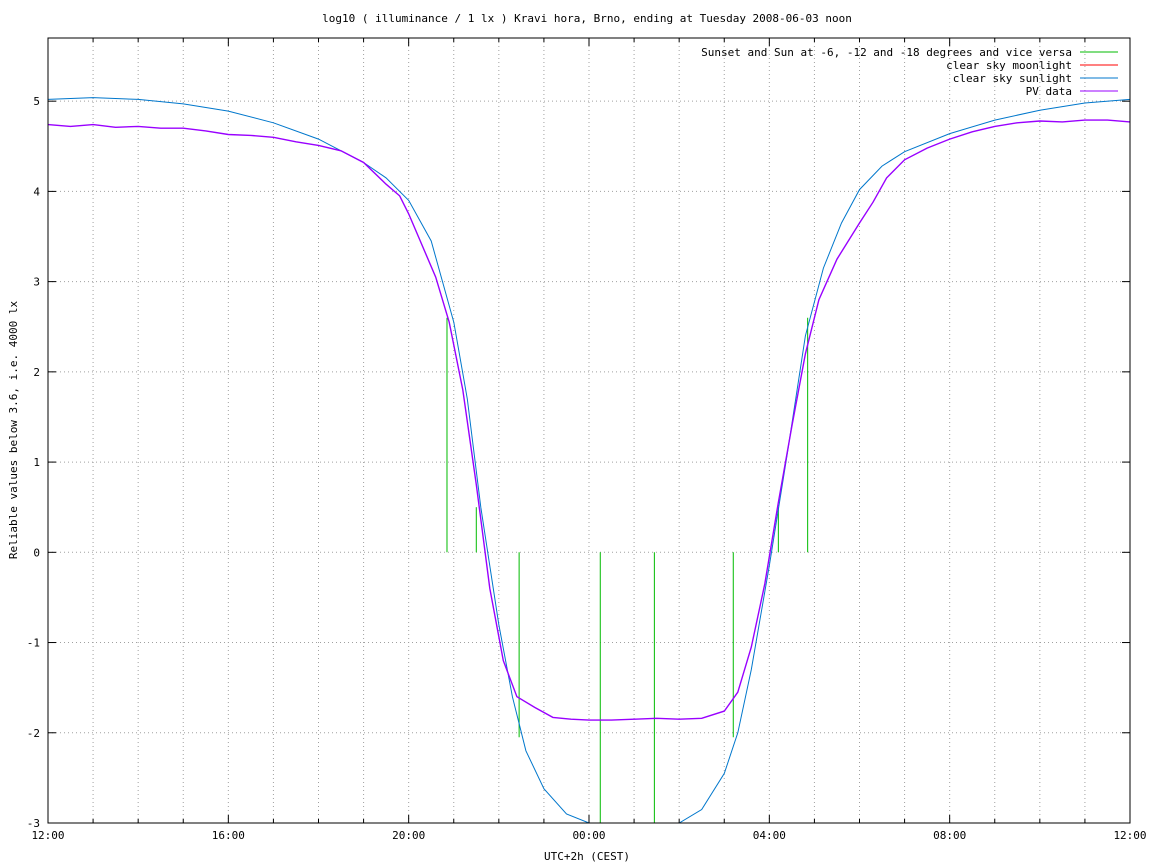 The image size is (1151, 863). What do you see at coordinates (588, 835) in the screenshot?
I see `x-tick-label: 00:00` at bounding box center [588, 835].